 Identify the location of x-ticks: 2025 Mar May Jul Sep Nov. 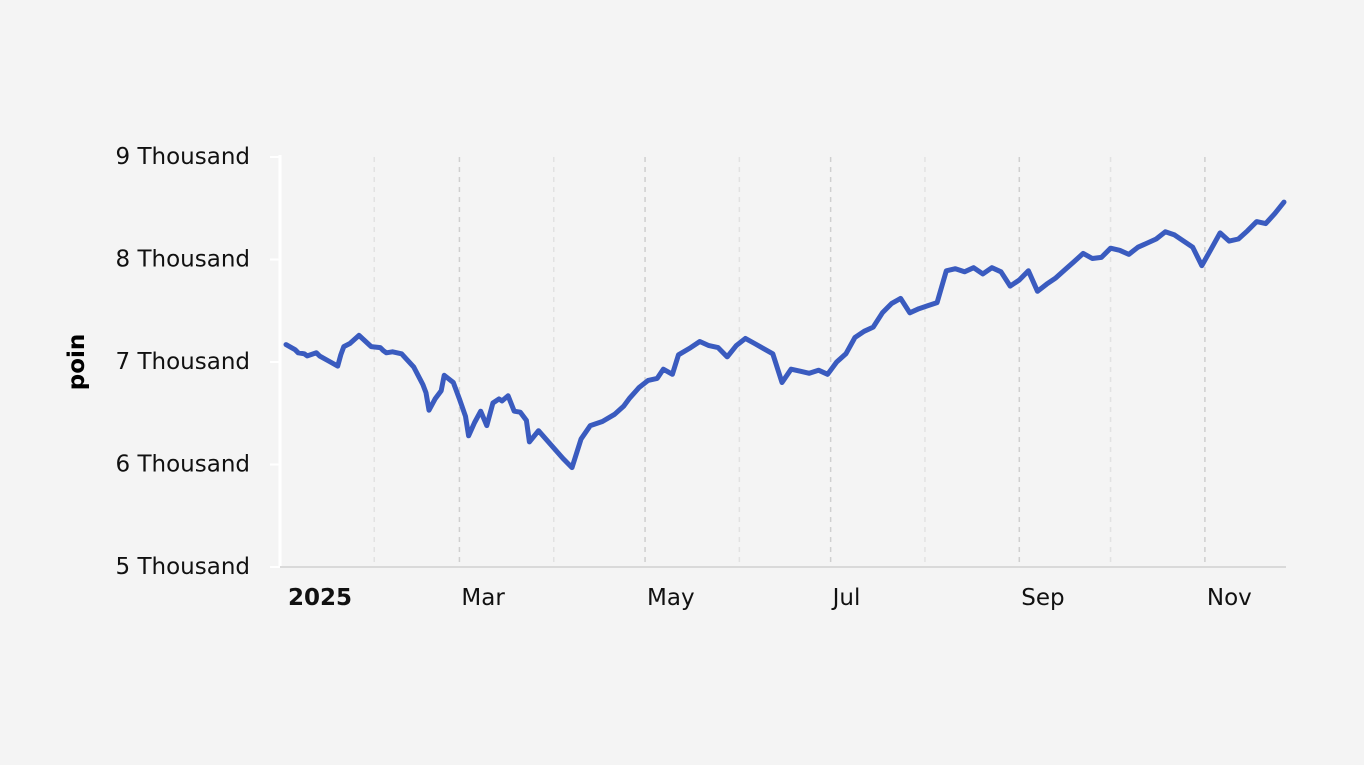
(770, 598).